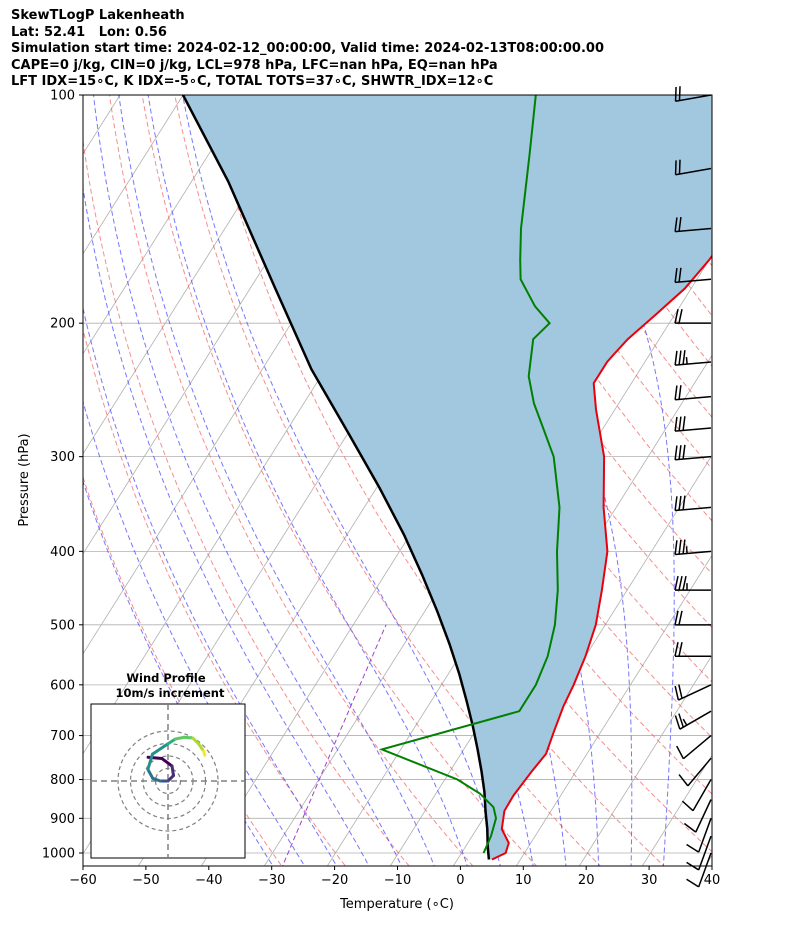  Describe the element at coordinates (460, 880) in the screenshot. I see `x-tick-label: 0` at that location.